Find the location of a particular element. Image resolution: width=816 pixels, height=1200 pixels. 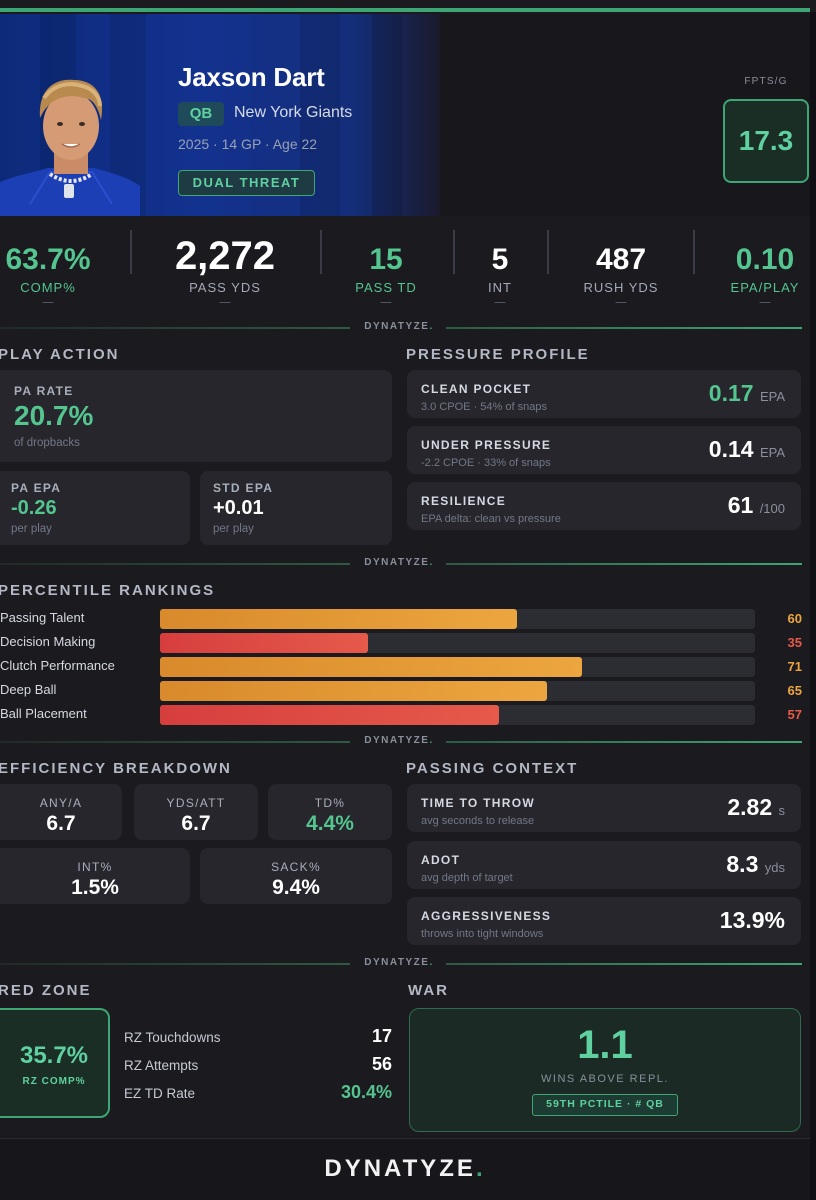

under-pressure-label: UNDER PRESSURE is located at coordinates (486, 445).